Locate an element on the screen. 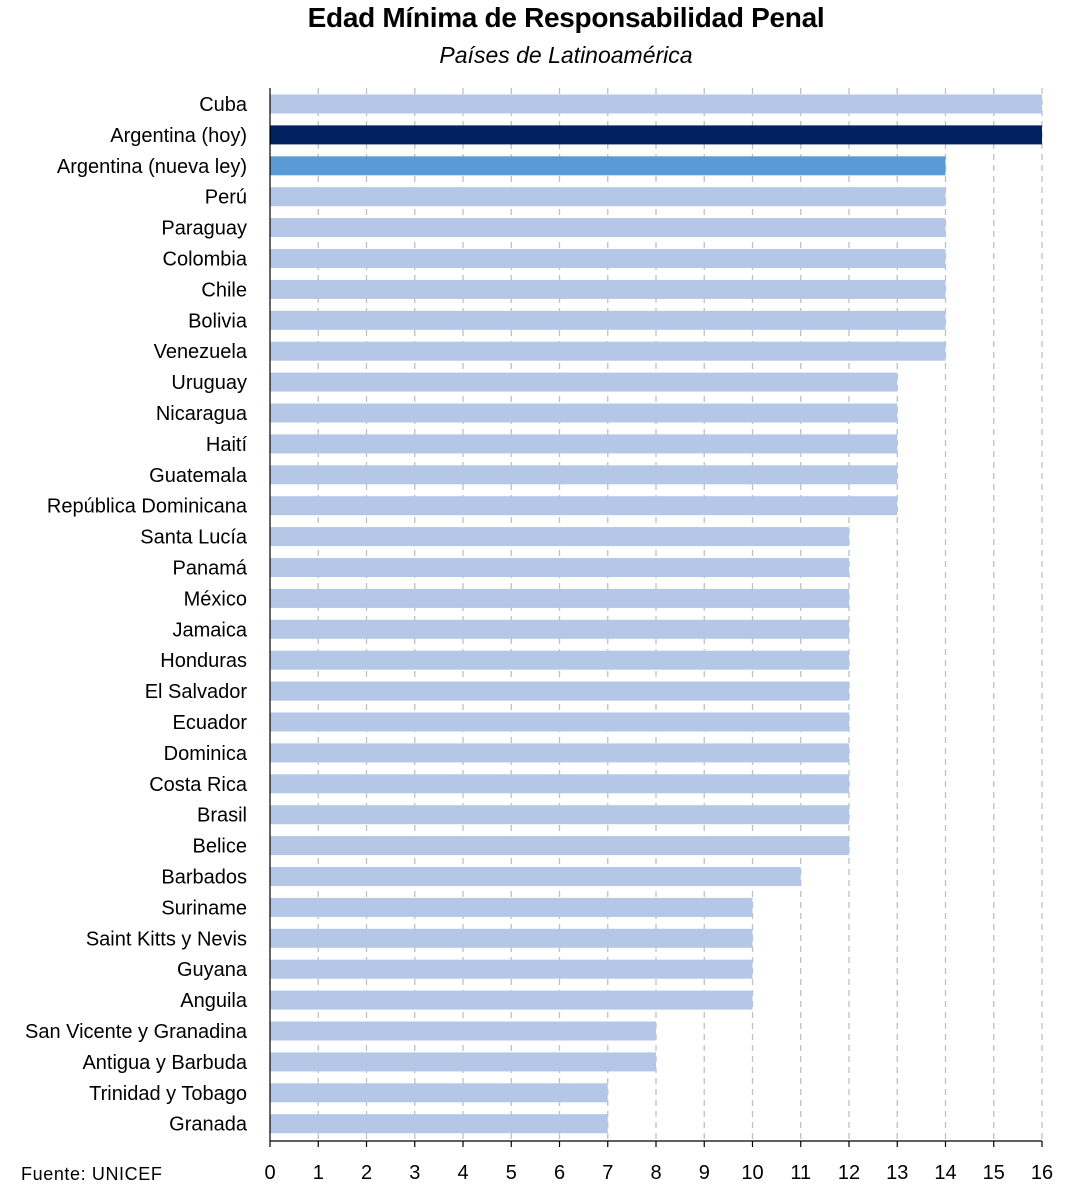 The width and height of the screenshot is (1079, 1200). category-label: Jamaica is located at coordinates (210, 630).